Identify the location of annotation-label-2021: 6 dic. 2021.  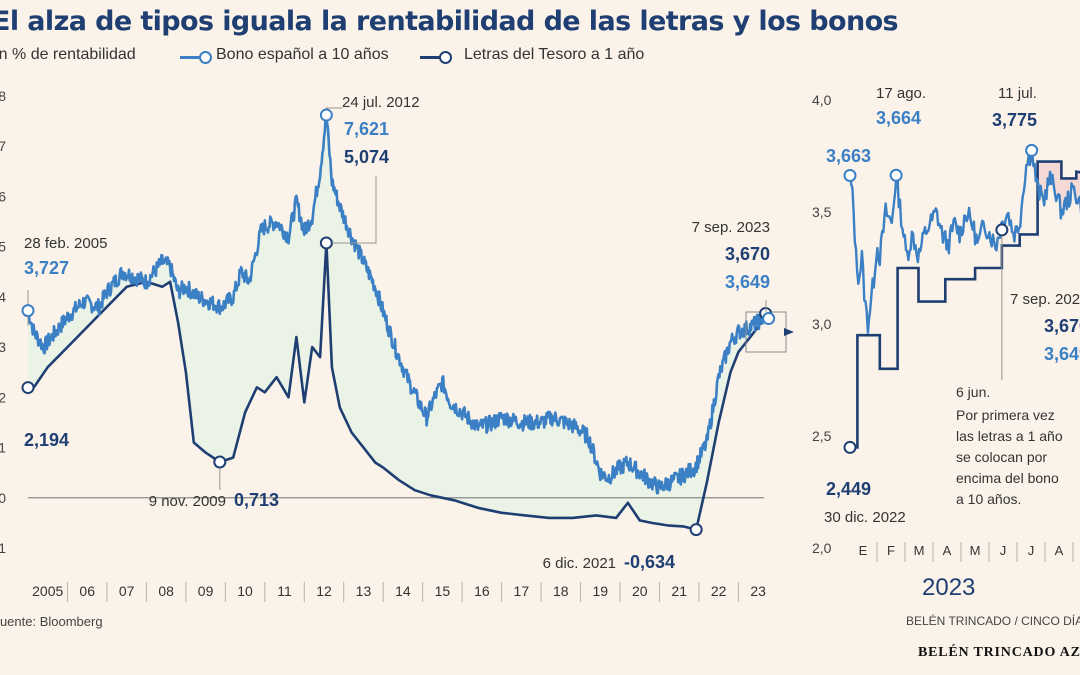
(579, 563).